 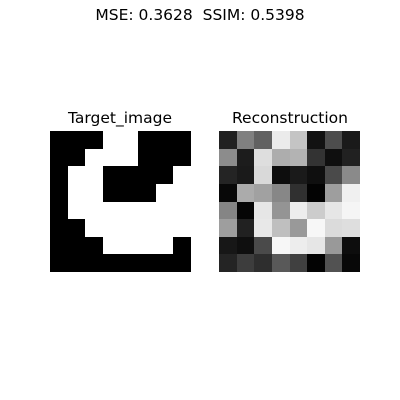 I want to click on target-image-title: Target_image, so click(x=120, y=118).